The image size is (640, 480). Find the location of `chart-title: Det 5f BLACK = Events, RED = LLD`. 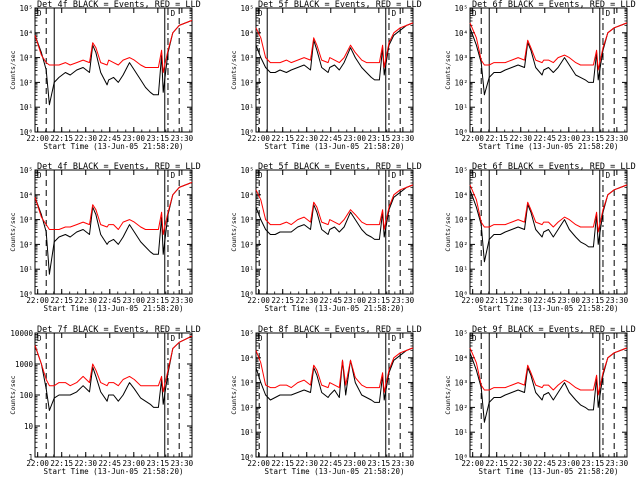

chart-title: Det 5f BLACK = Events, RED = LLD is located at coordinates (340, 167).